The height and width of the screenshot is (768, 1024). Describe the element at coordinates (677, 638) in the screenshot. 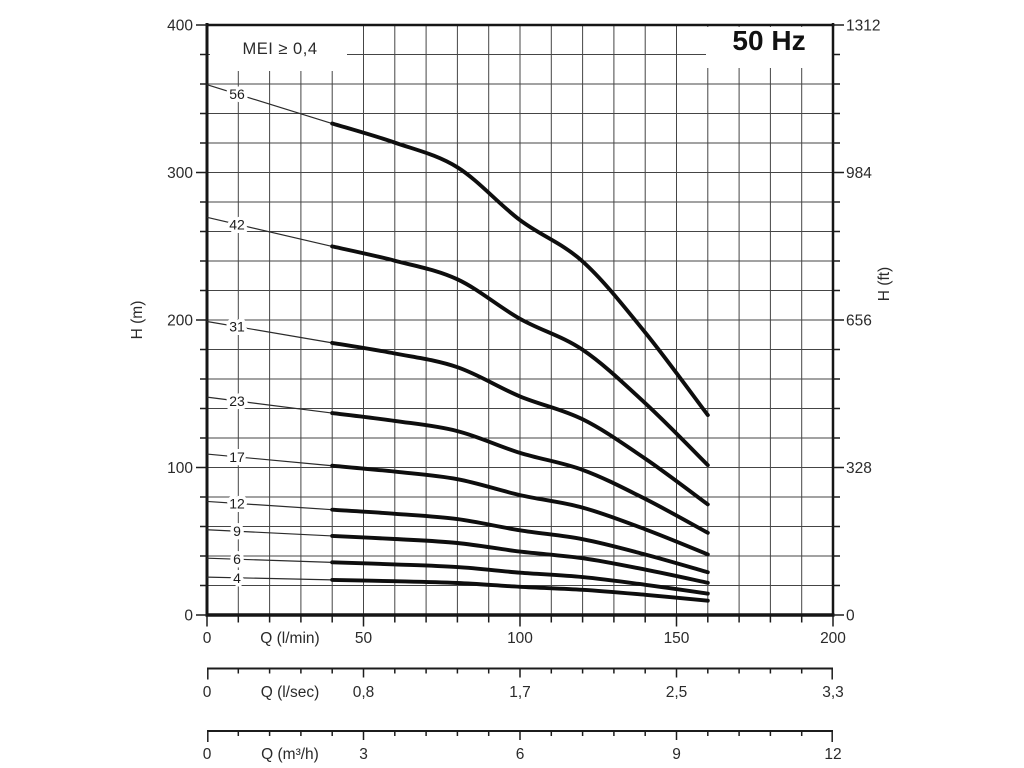

I see `x-axis-tick-label: 150` at that location.